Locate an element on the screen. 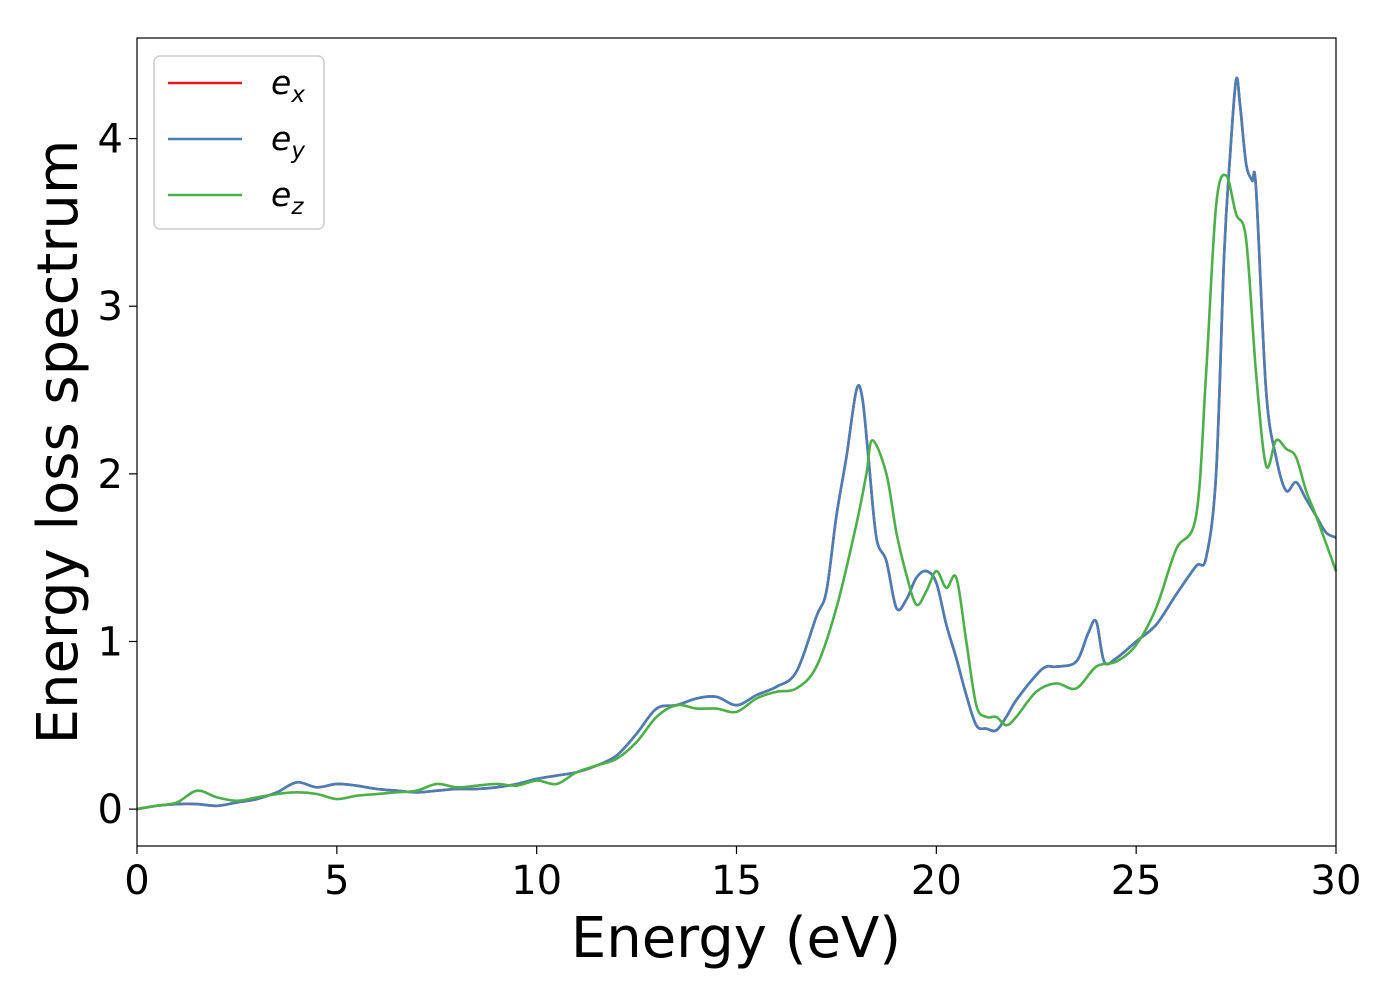 This screenshot has width=1400, height=1000. x-tick-label: 0 is located at coordinates (136, 881).